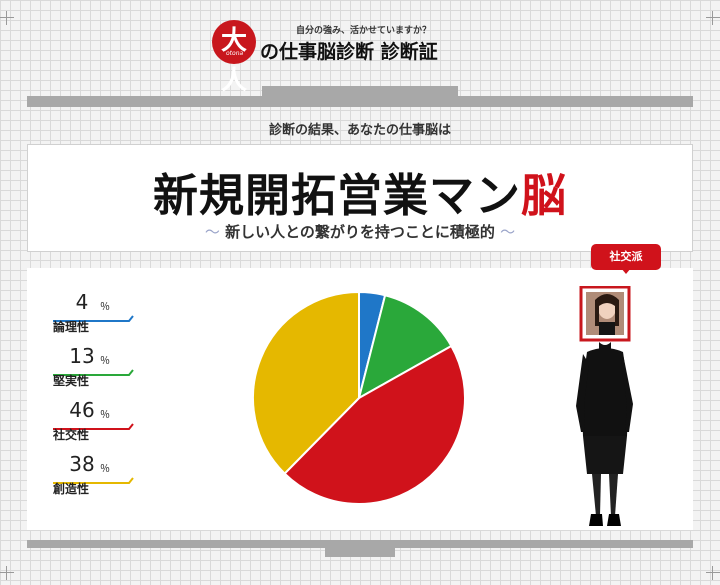  Describe the element at coordinates (544, 195) in the screenshot. I see `type-name-suffix: 脳` at that location.